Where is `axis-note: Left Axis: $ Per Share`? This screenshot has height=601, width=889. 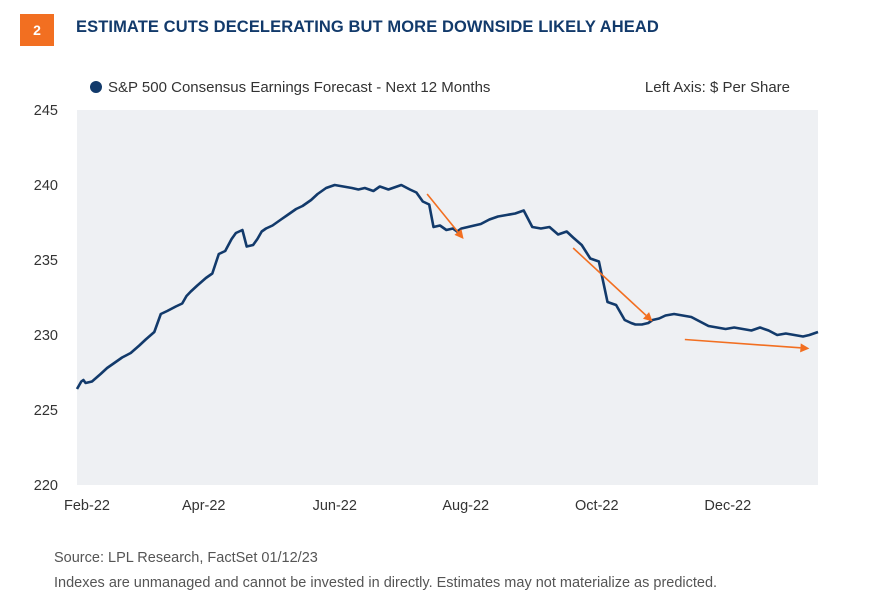
axis-note: Left Axis: $ Per Share is located at coordinates (717, 87).